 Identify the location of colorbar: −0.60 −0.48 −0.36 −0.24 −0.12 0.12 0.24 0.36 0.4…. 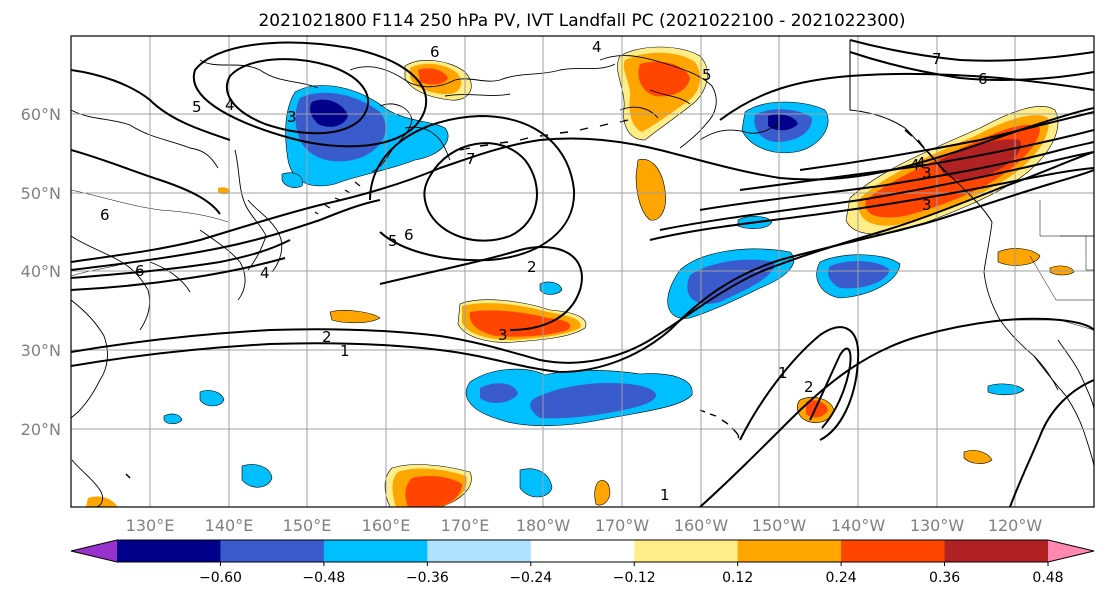
(582, 562).